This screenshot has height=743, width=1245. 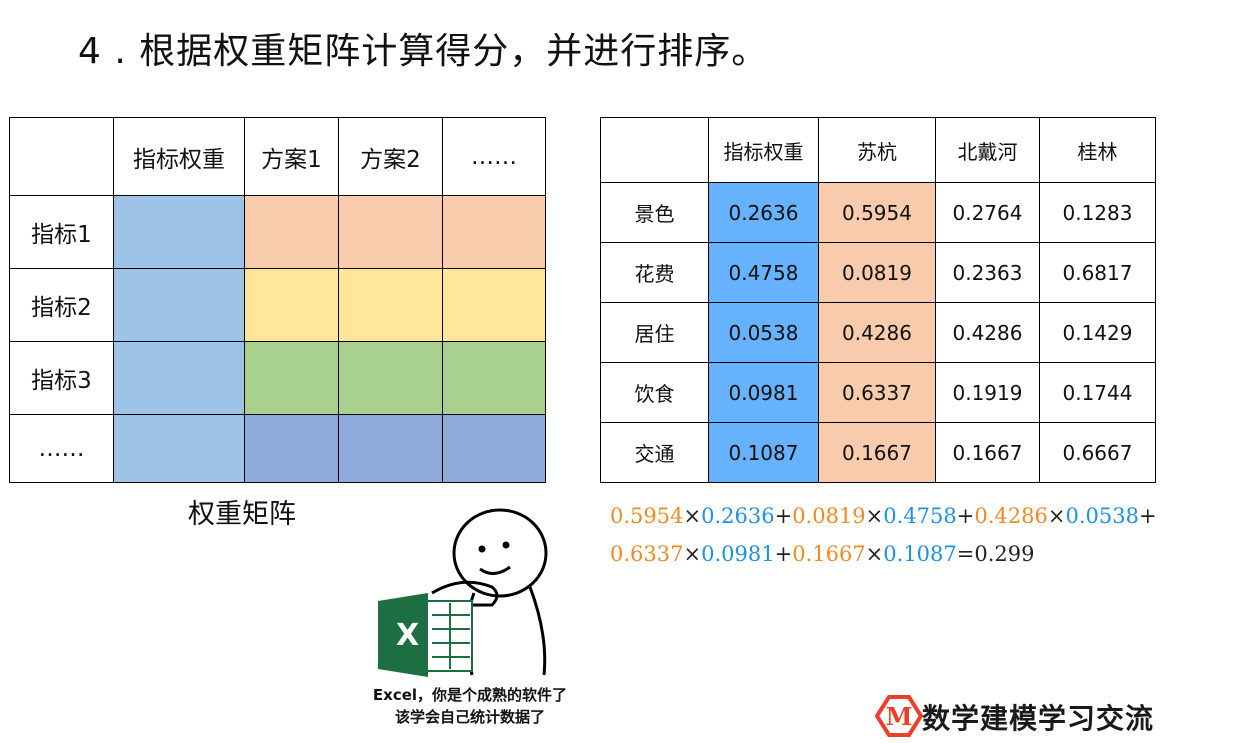 What do you see at coordinates (423, 51) in the screenshot?
I see `slide-title: 4 . 根据权重矩阵计算得分，并进行排序。` at bounding box center [423, 51].